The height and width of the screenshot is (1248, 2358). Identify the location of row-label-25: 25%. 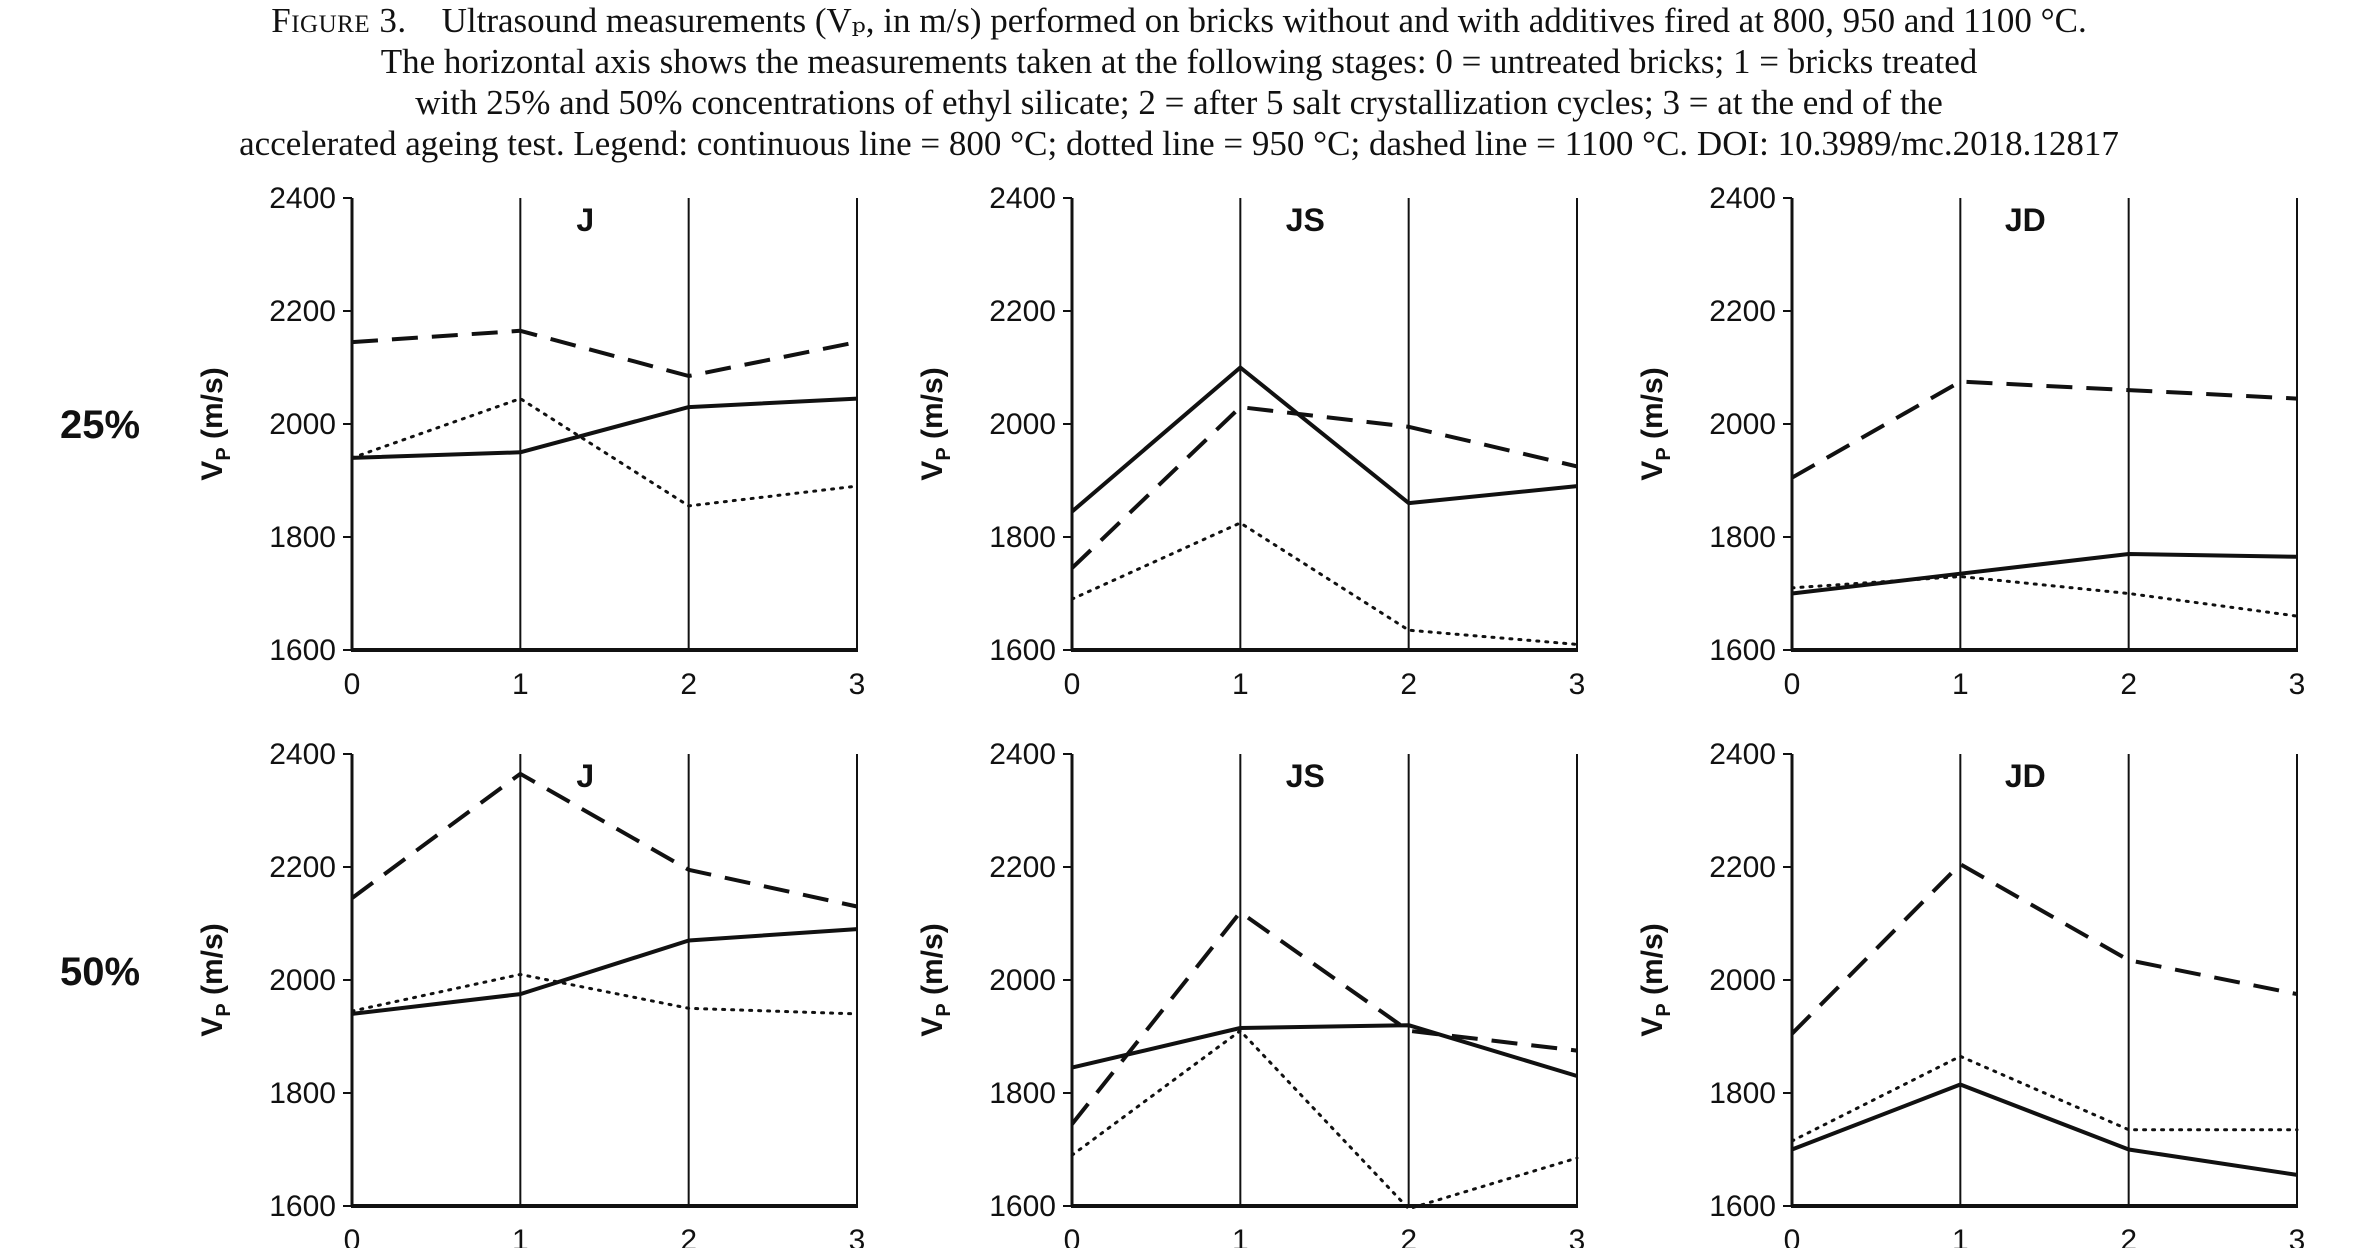
(100, 425).